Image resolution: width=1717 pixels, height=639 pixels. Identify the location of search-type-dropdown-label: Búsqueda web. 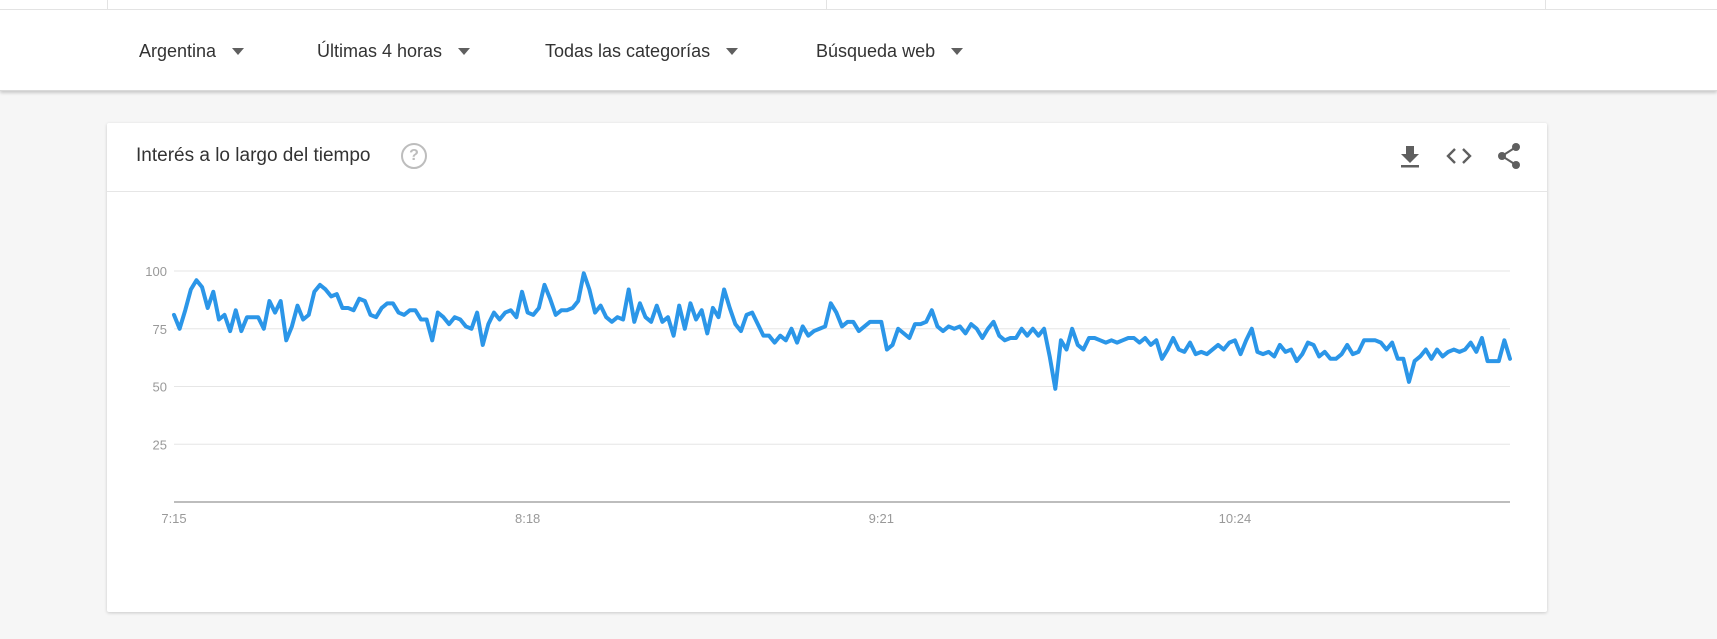
(876, 50).